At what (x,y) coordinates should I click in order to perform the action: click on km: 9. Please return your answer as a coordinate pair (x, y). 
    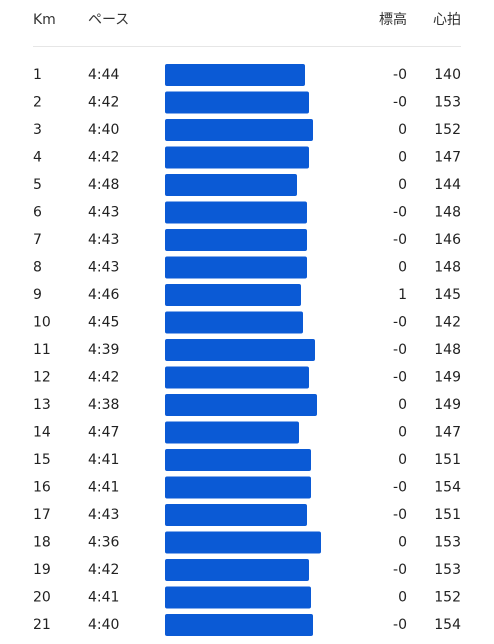
    Looking at the image, I should click on (37, 295).